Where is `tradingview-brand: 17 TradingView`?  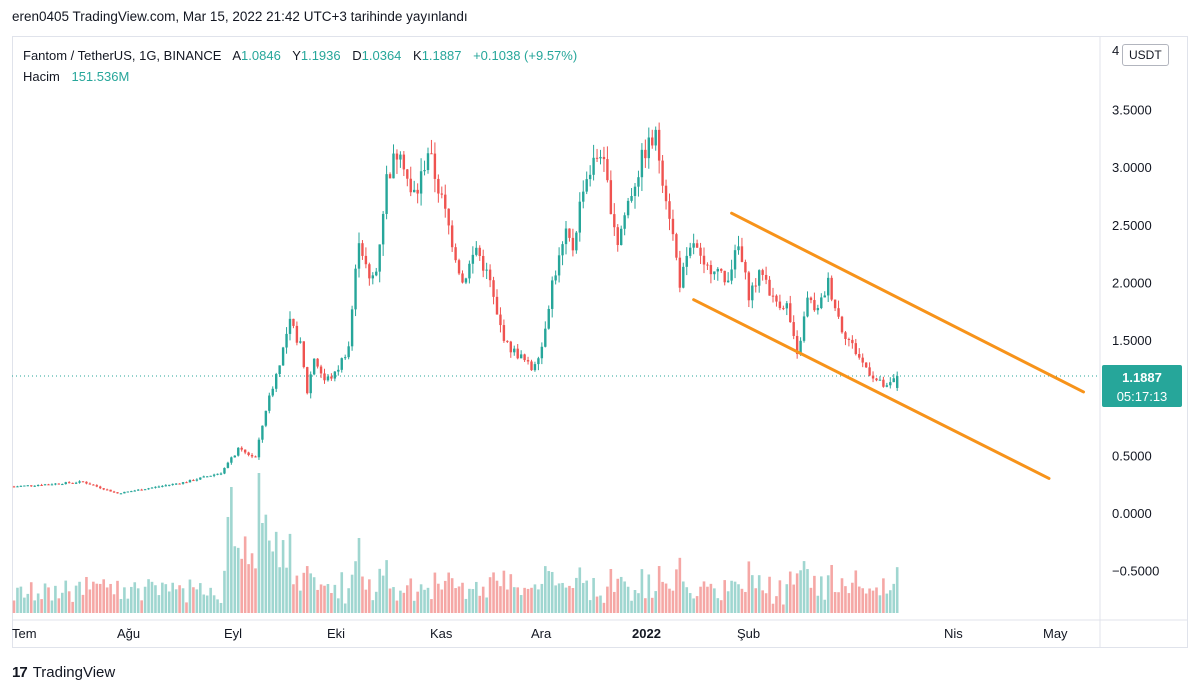 tradingview-brand: 17 TradingView is located at coordinates (63, 672).